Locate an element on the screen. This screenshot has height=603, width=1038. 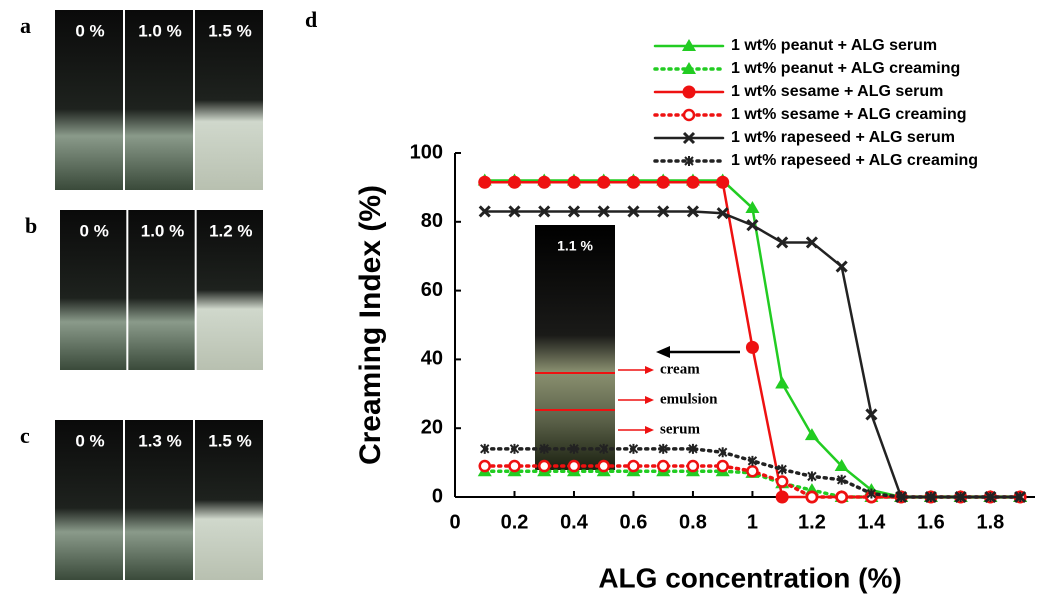
x-tick-label: 1.8 is located at coordinates (990, 522).